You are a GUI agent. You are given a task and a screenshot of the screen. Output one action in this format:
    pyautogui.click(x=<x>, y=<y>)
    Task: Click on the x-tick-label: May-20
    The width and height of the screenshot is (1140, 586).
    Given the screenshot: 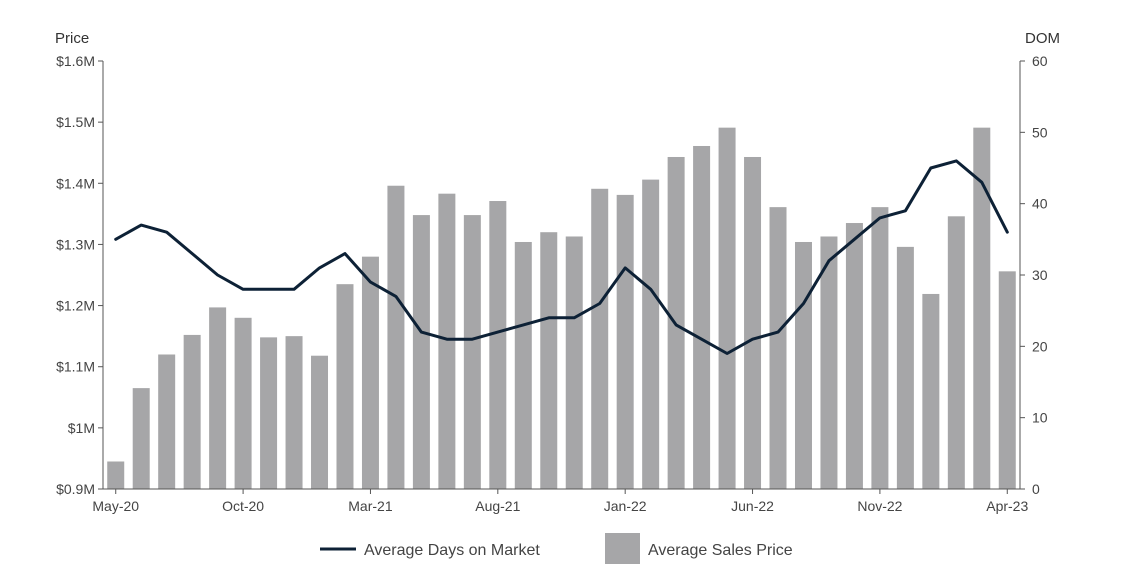 What is the action you would take?
    pyautogui.click(x=115, y=506)
    